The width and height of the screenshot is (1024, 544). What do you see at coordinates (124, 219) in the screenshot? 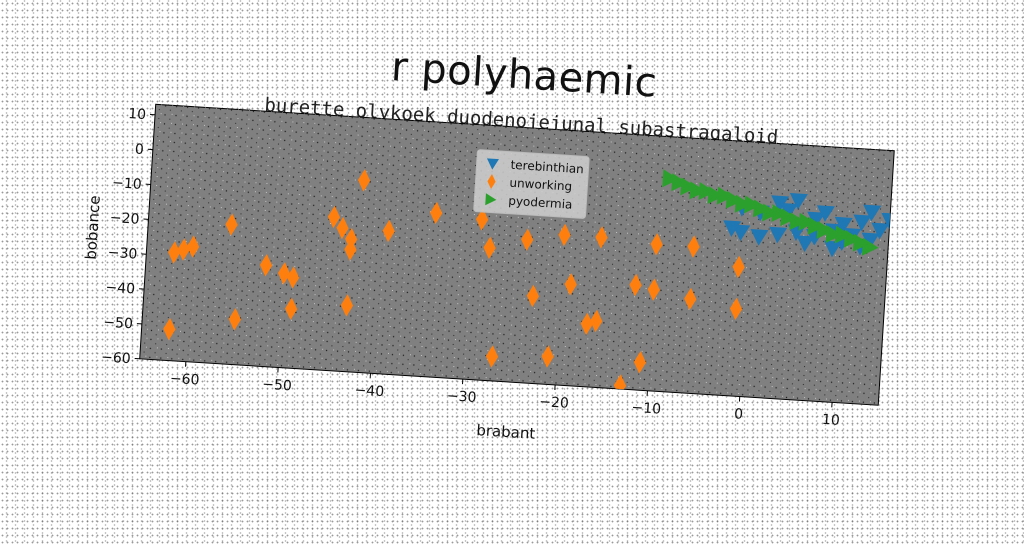
I see `y-tick-label: −20` at bounding box center [124, 219].